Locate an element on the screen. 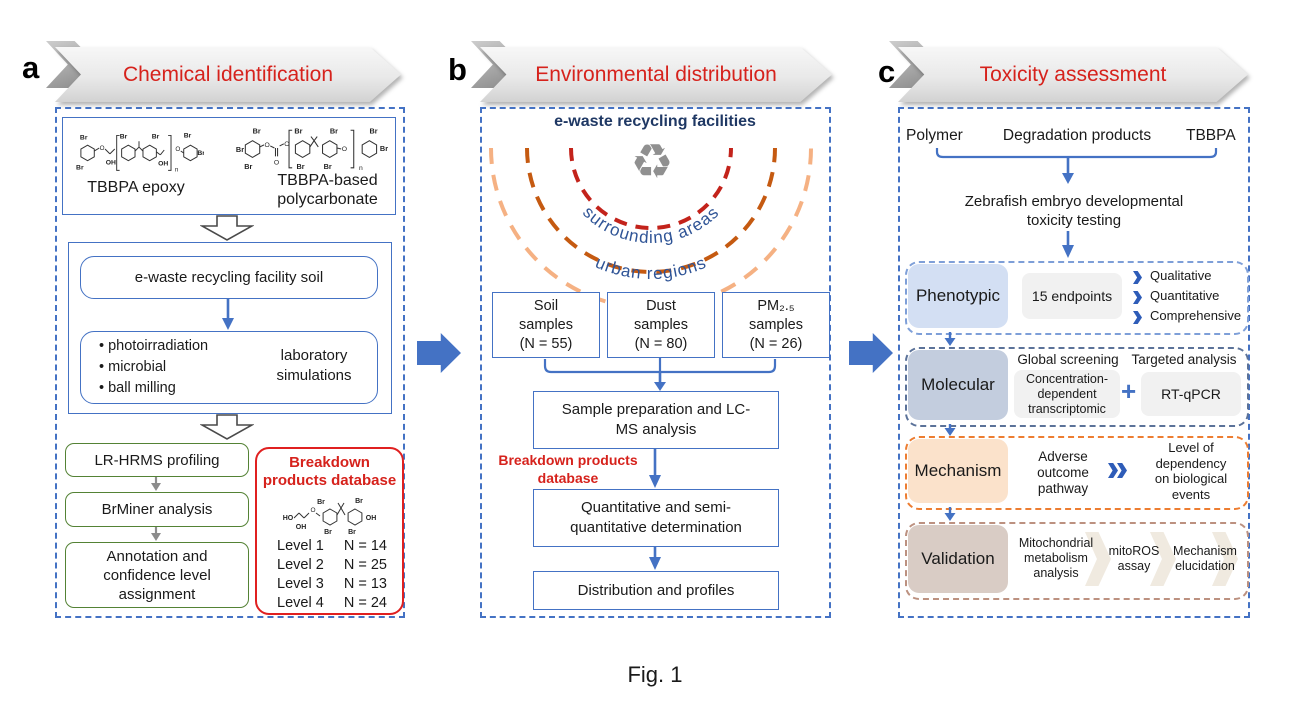 The width and height of the screenshot is (1310, 716). outcome-comprehensive: Comprehensive is located at coordinates (1196, 315).